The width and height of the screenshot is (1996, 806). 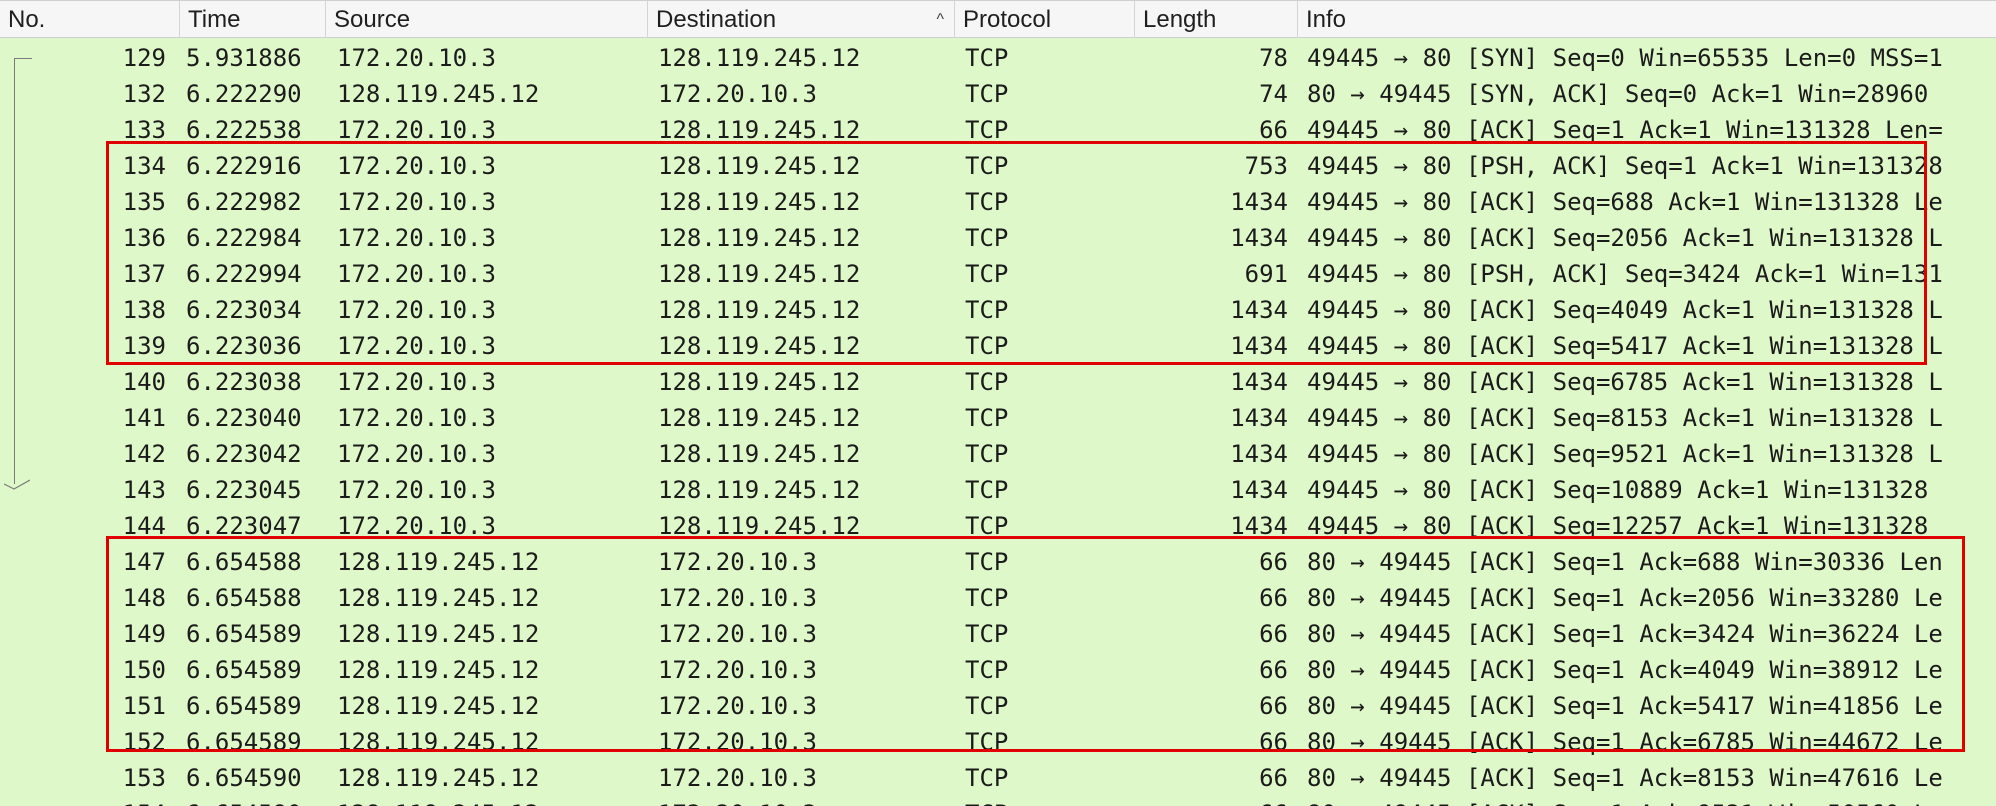 I want to click on packet-time: 6.222538, so click(x=244, y=130).